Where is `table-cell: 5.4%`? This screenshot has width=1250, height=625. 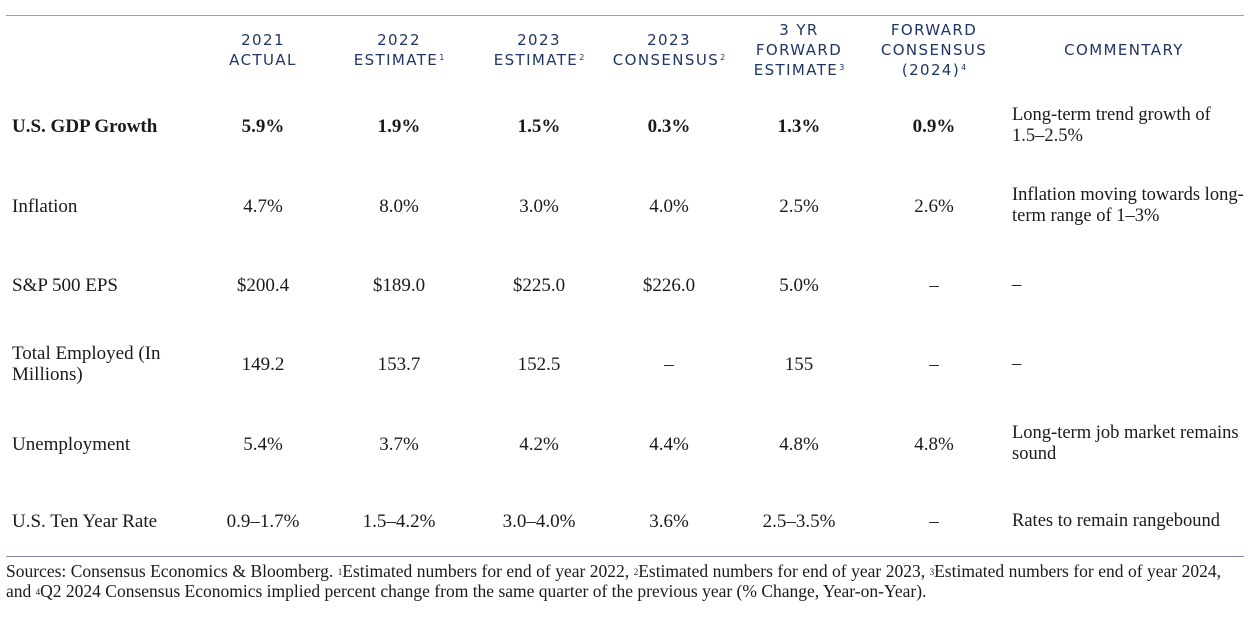
table-cell: 5.4% is located at coordinates (263, 444).